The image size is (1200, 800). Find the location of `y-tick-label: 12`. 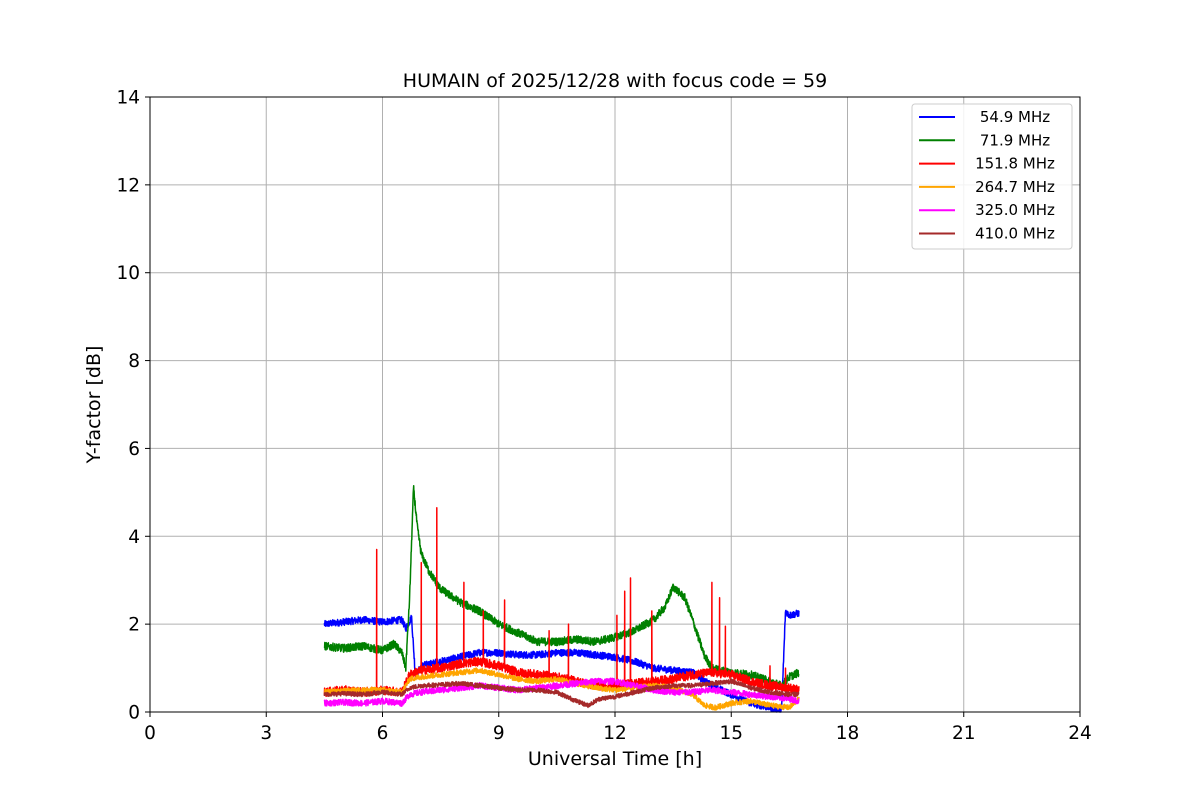

y-tick-label: 12 is located at coordinates (128, 185).